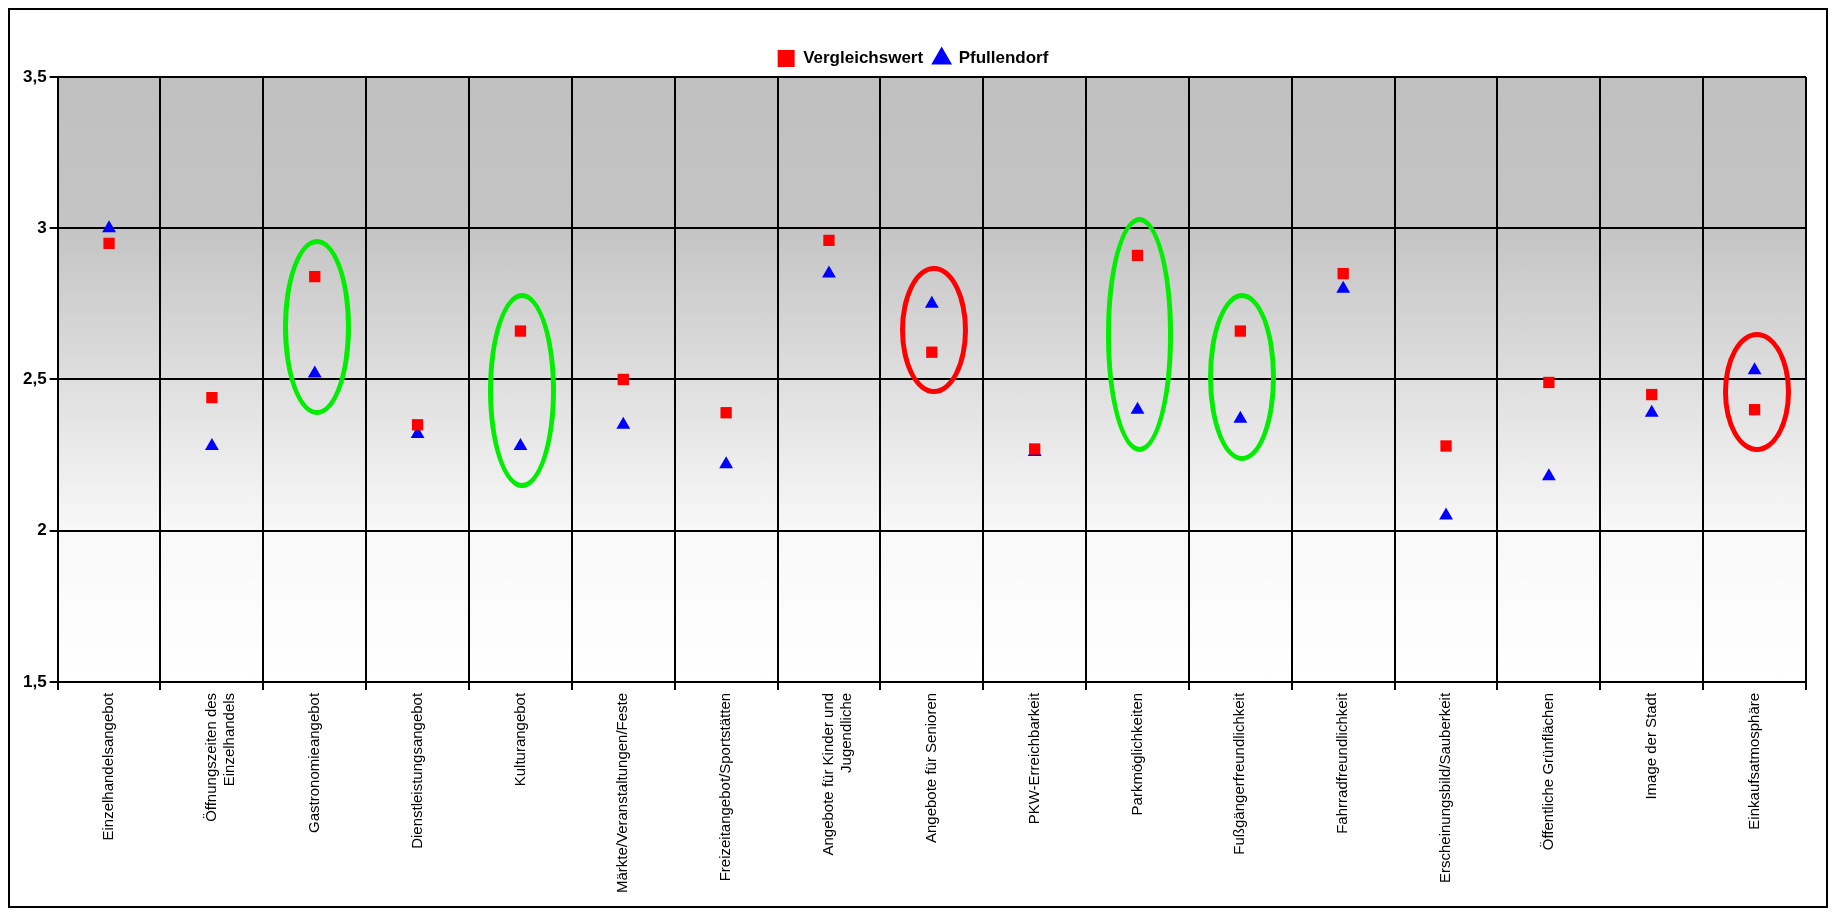  Describe the element at coordinates (1342, 763) in the screenshot. I see `x-tick-label: Fahrradfreundlichkeit` at that location.